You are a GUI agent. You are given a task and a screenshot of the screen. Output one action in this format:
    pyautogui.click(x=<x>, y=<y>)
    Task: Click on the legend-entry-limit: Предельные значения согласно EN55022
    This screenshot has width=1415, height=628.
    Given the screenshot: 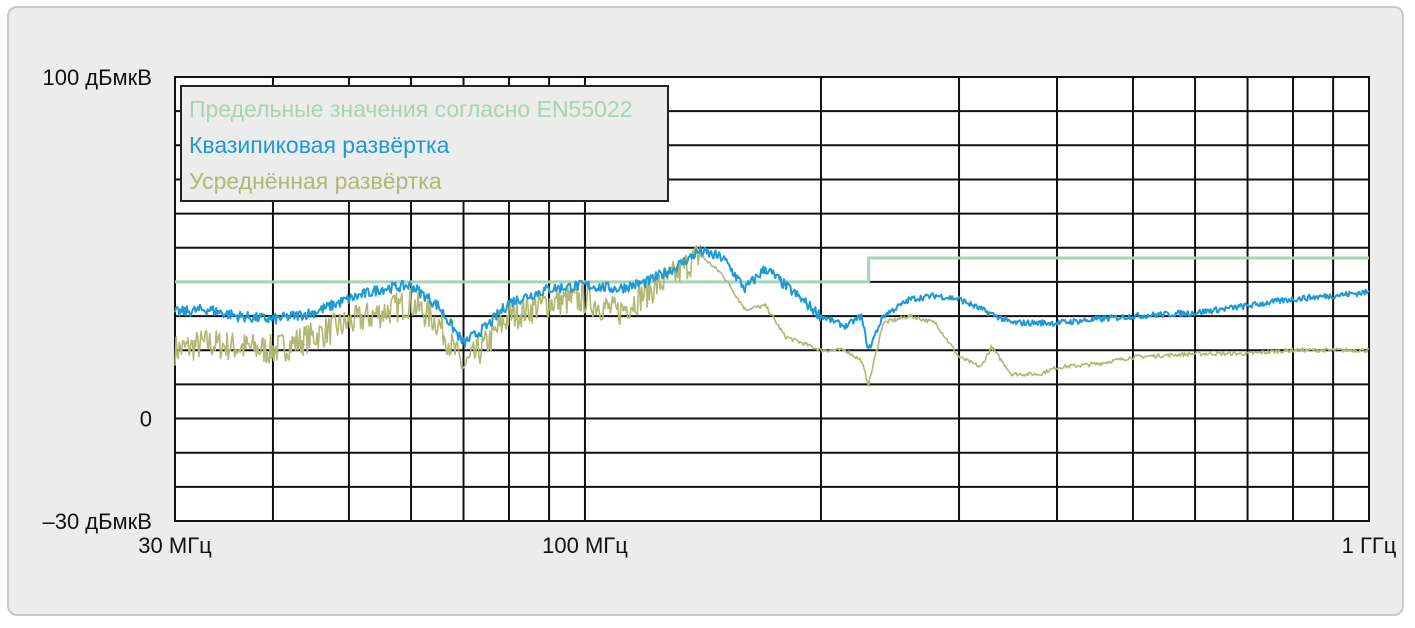 What is the action you would take?
    pyautogui.click(x=411, y=109)
    